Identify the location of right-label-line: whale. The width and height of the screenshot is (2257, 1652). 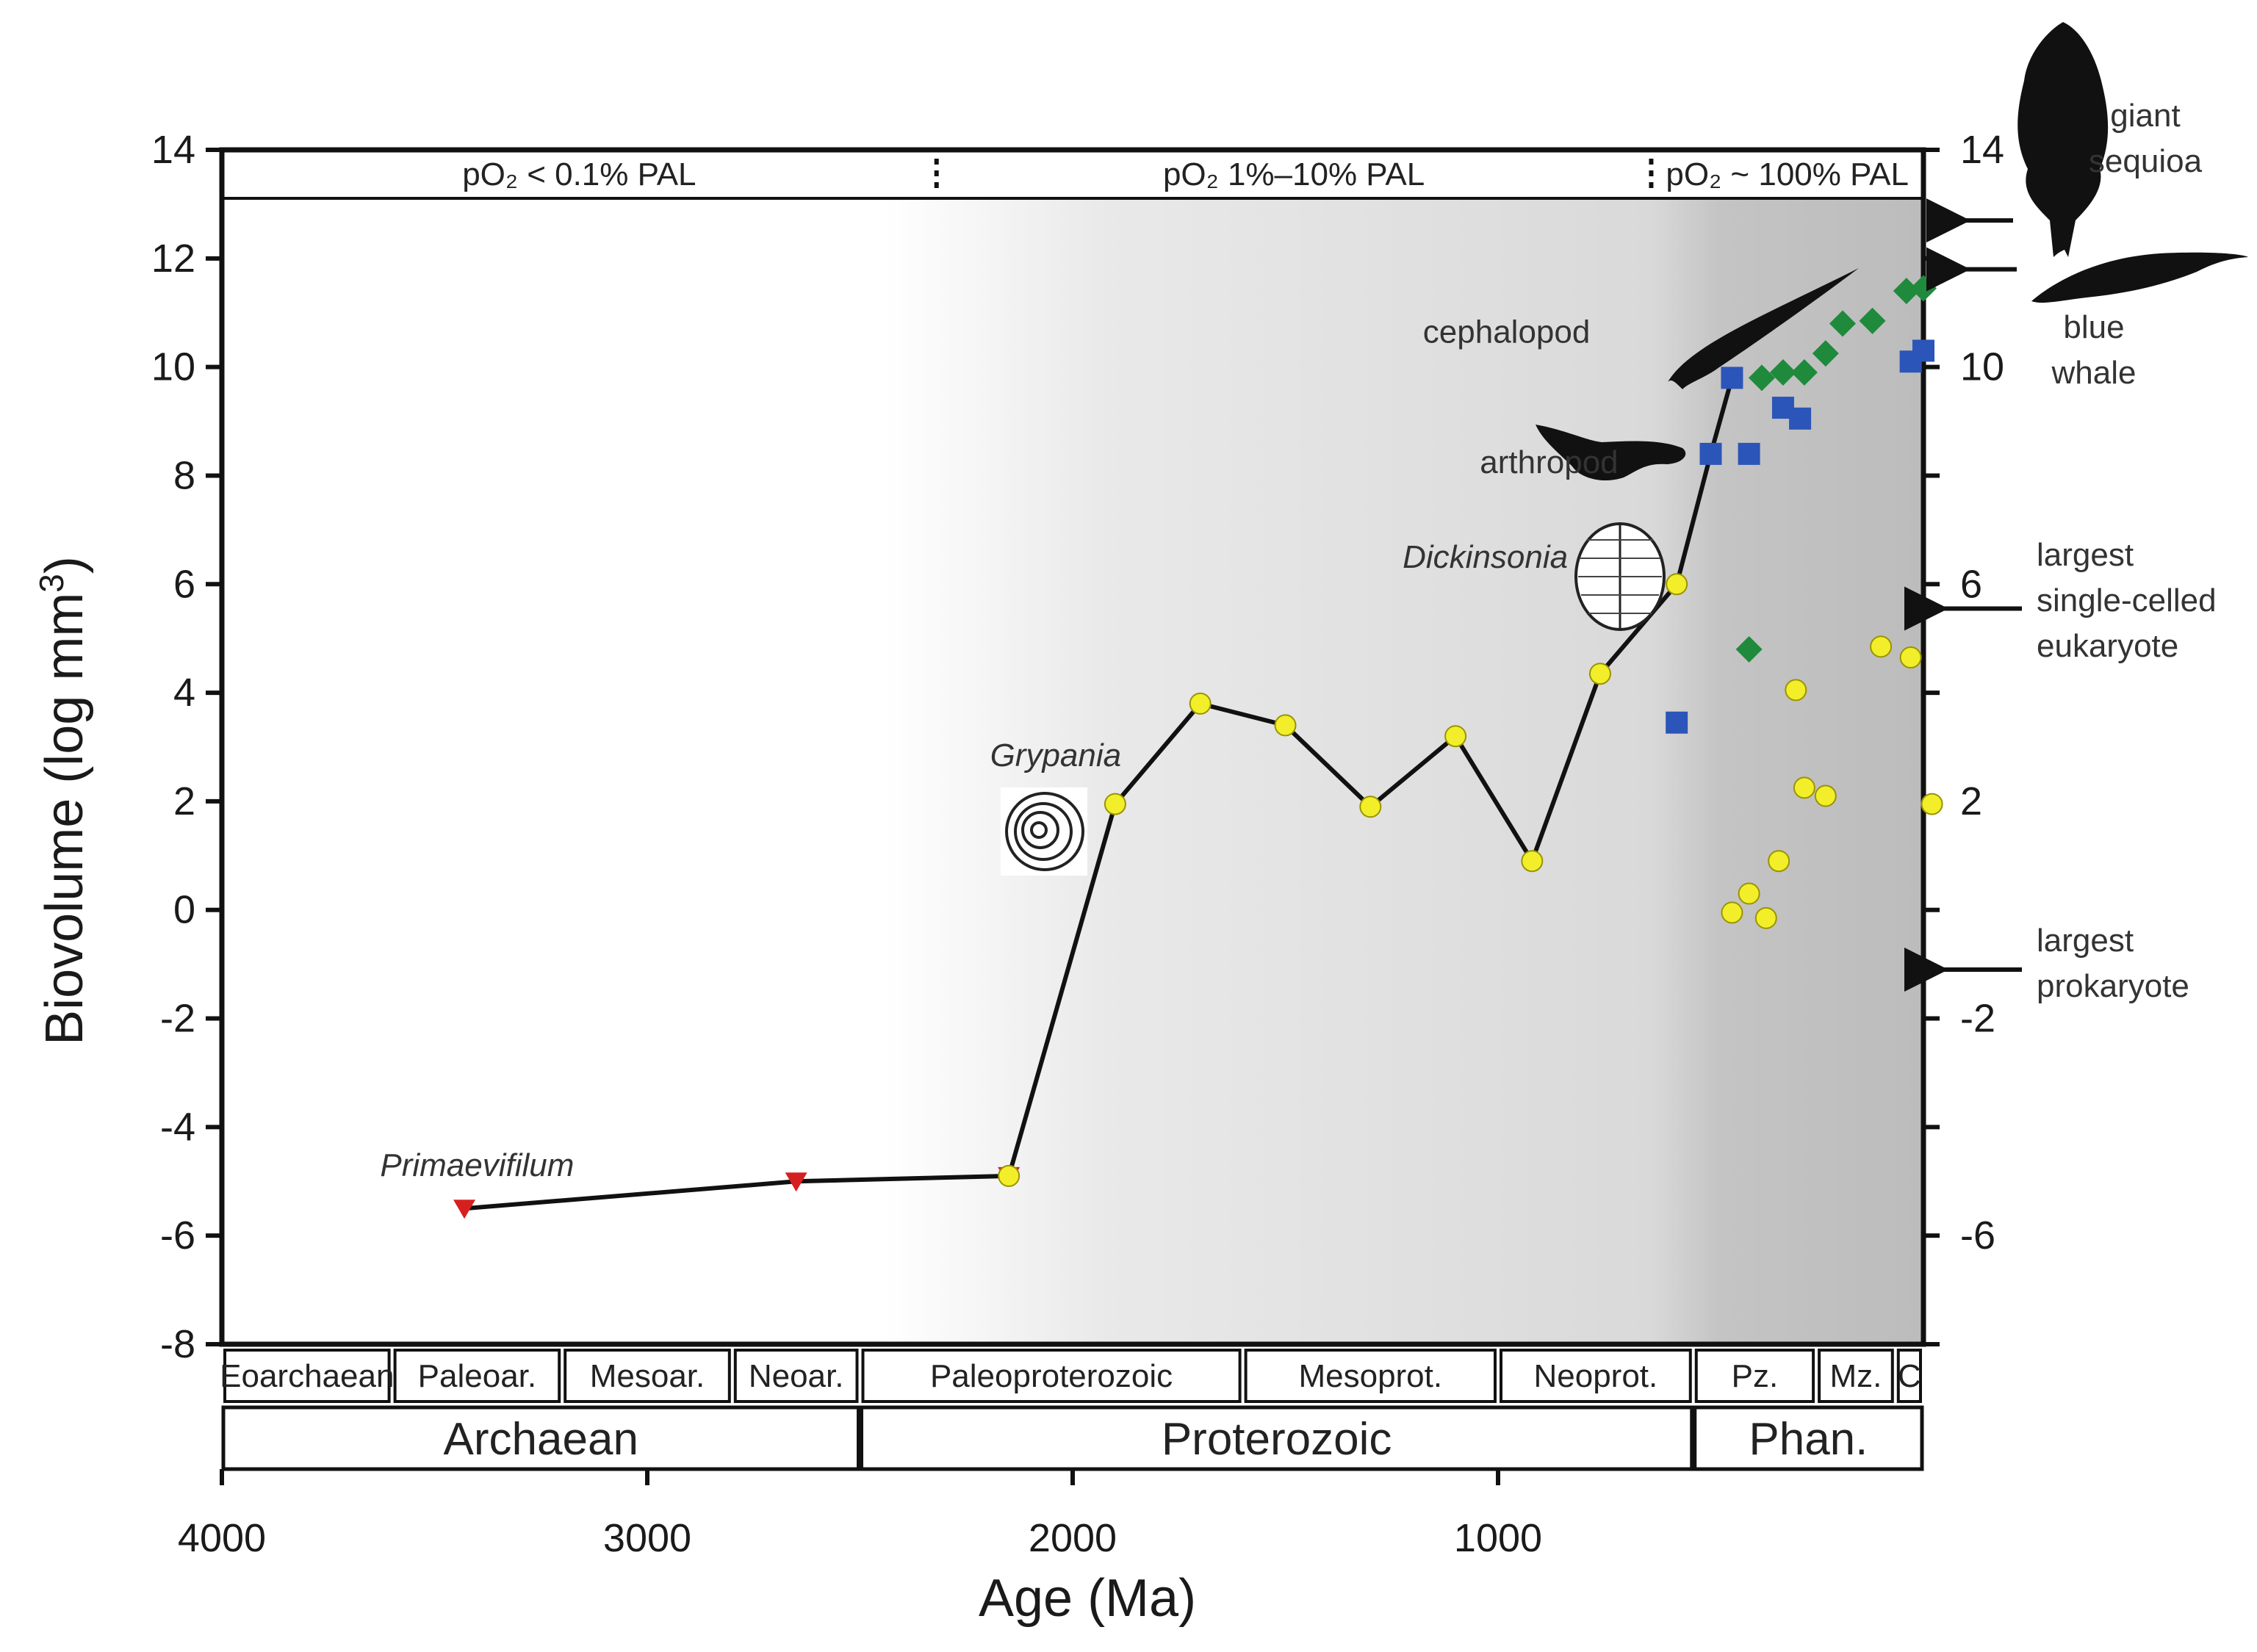
(2094, 373).